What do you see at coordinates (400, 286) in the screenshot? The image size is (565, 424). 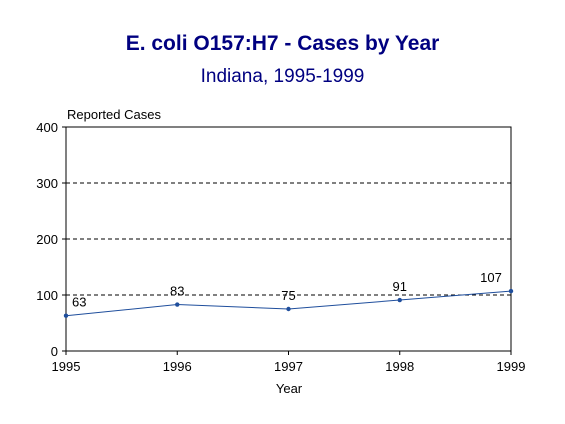 I see `data-label: 91` at bounding box center [400, 286].